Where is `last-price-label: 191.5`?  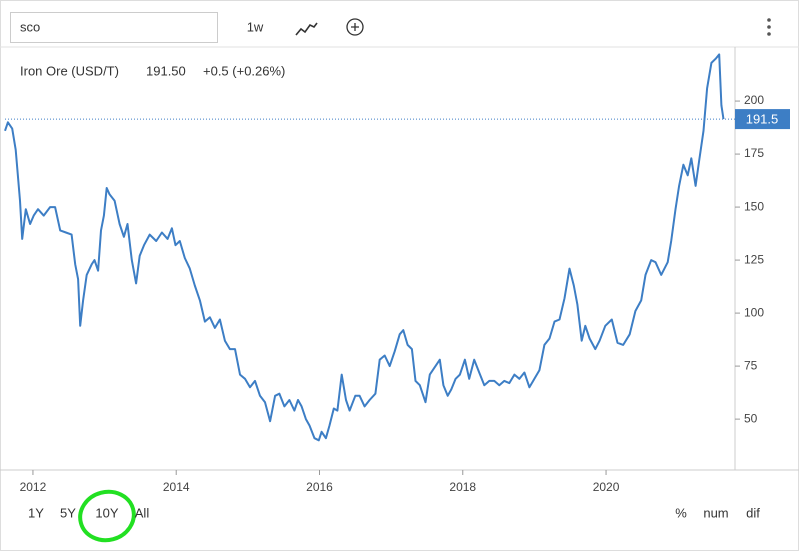 last-price-label: 191.5 is located at coordinates (762, 119).